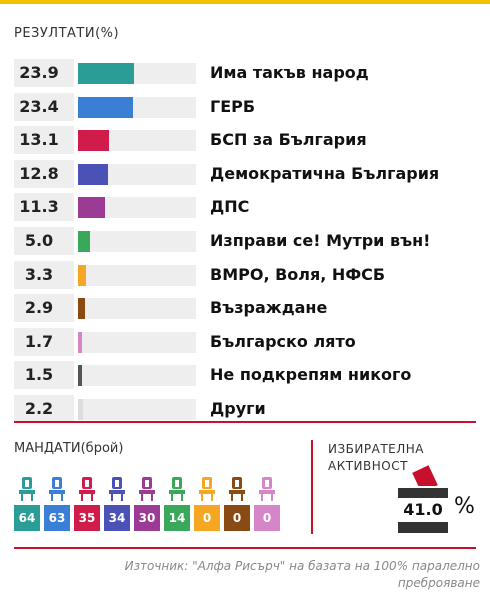  Describe the element at coordinates (39, 106) in the screenshot. I see `value-label: 23.4` at that location.